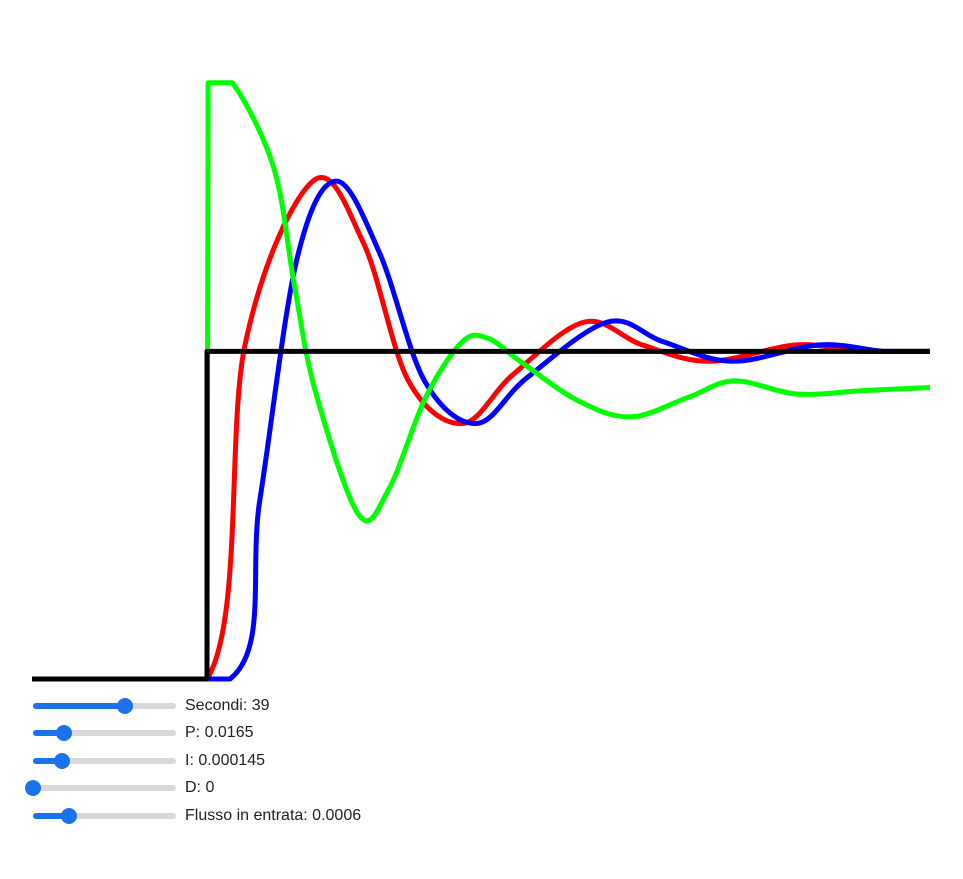  Describe the element at coordinates (51, 815) in the screenshot. I see `inflow-slider-fill` at that location.